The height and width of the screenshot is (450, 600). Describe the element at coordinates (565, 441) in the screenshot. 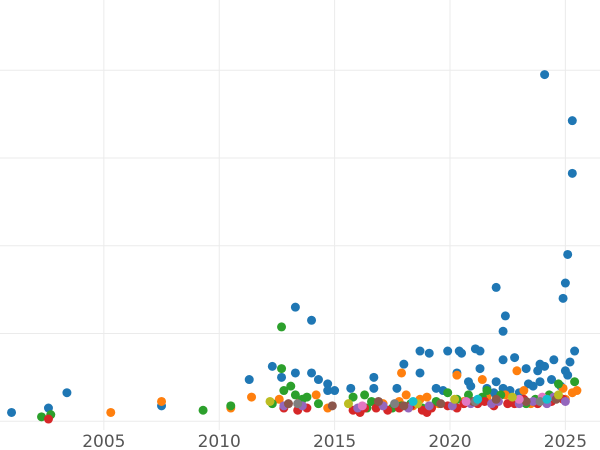

I see `x-tick-label-2025: 2025` at that location.